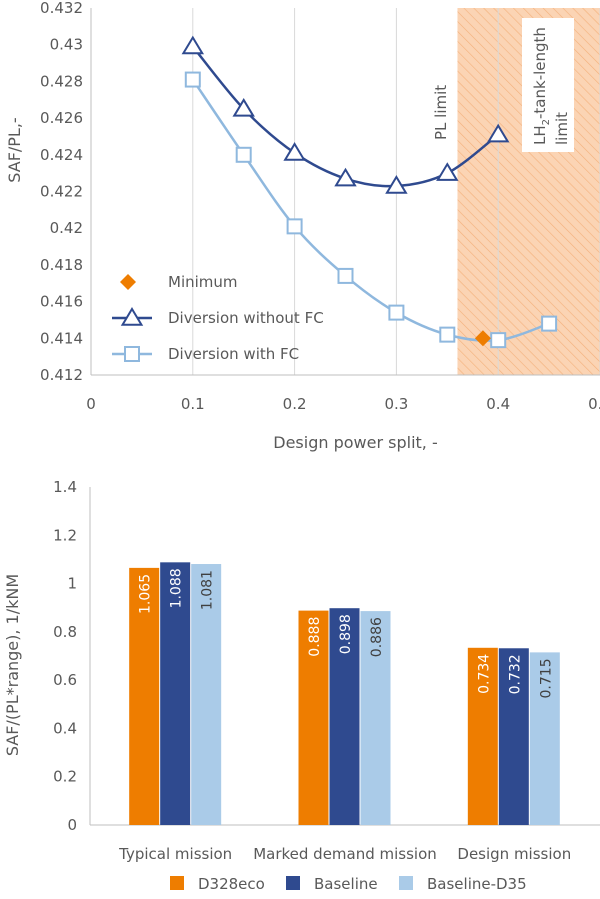 The image size is (600, 899). Describe the element at coordinates (246, 318) in the screenshot. I see `legend-label: Diversion without FC` at that location.